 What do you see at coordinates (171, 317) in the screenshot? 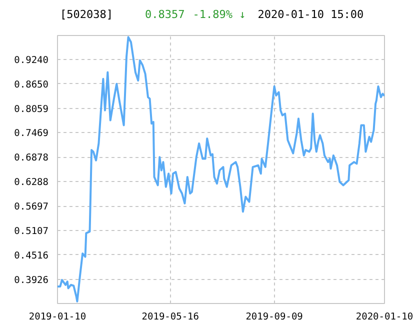
I see `x-tick-label: 2019-05-16` at bounding box center [171, 317].